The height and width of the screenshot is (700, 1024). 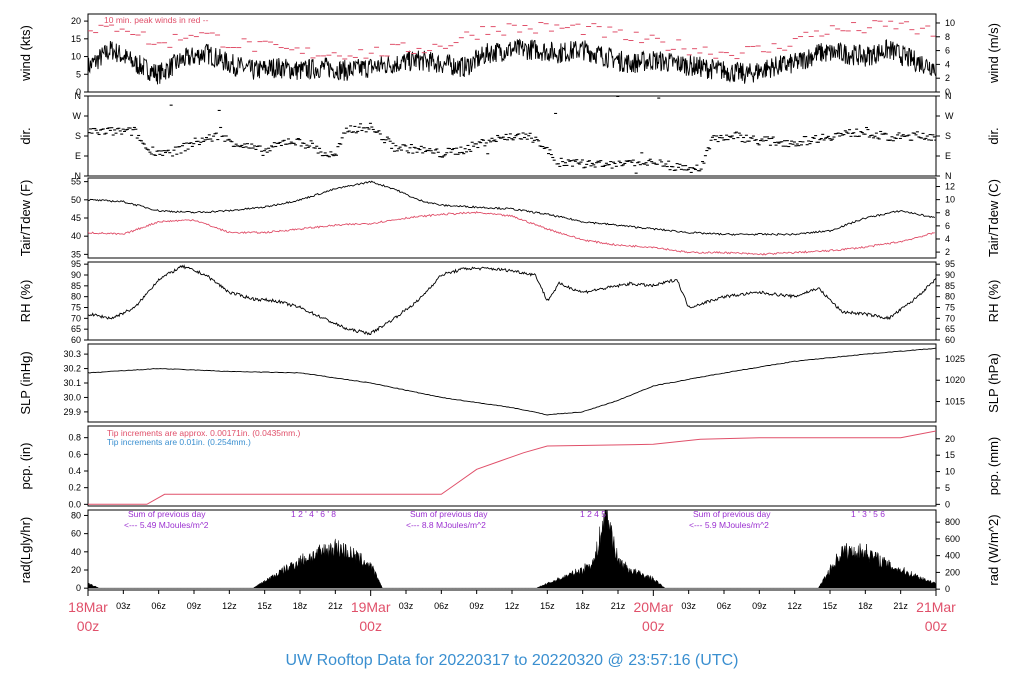 What do you see at coordinates (948, 156) in the screenshot?
I see `y-tick-label-right: E` at bounding box center [948, 156].